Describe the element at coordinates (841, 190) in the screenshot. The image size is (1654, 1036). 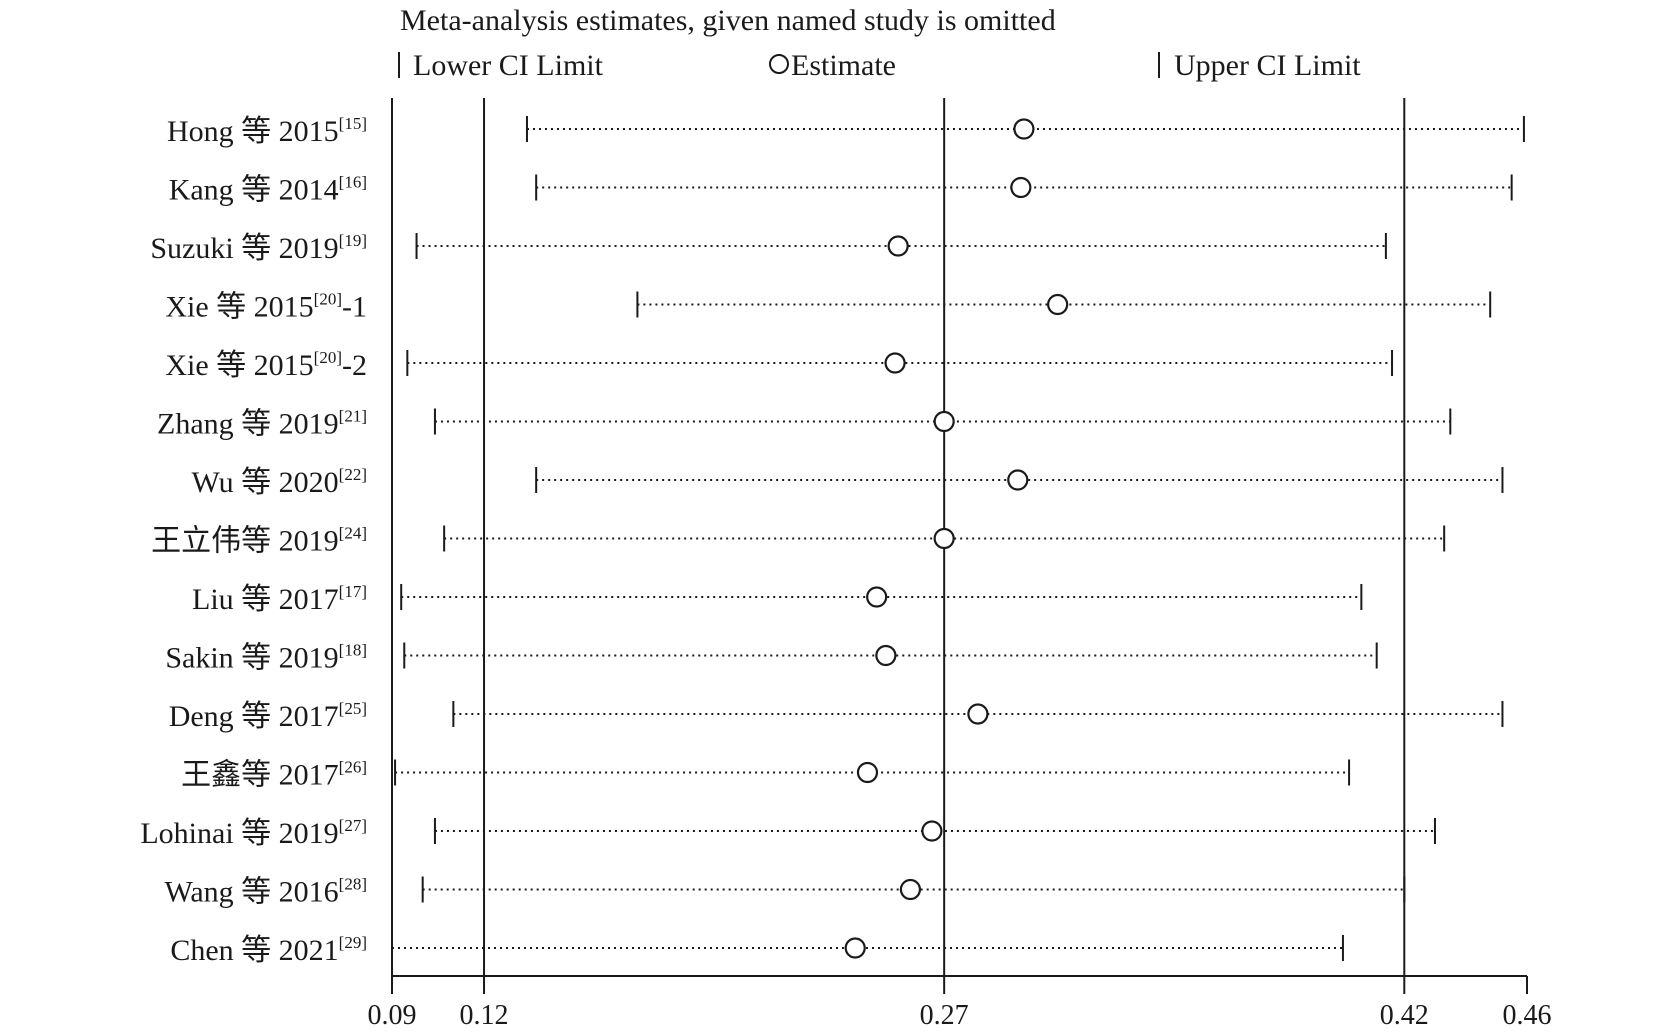
I see `study-row: Kang 等 2014[16]` at that location.